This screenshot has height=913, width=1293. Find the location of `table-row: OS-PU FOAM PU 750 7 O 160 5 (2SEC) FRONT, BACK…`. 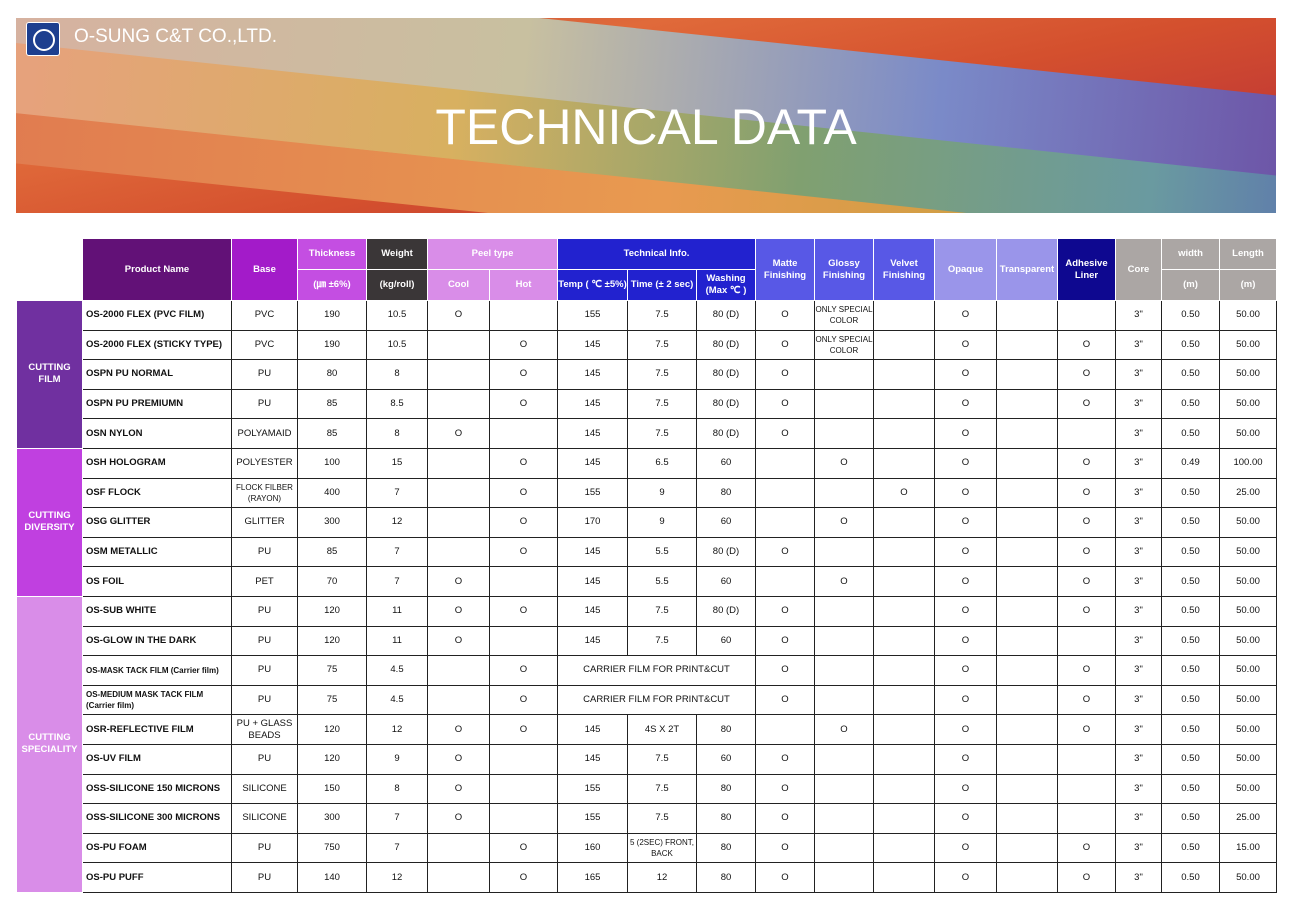

table-row: OS-PU FOAM PU 750 7 O 160 5 (2SEC) FRONT, BACK… is located at coordinates (647, 848).